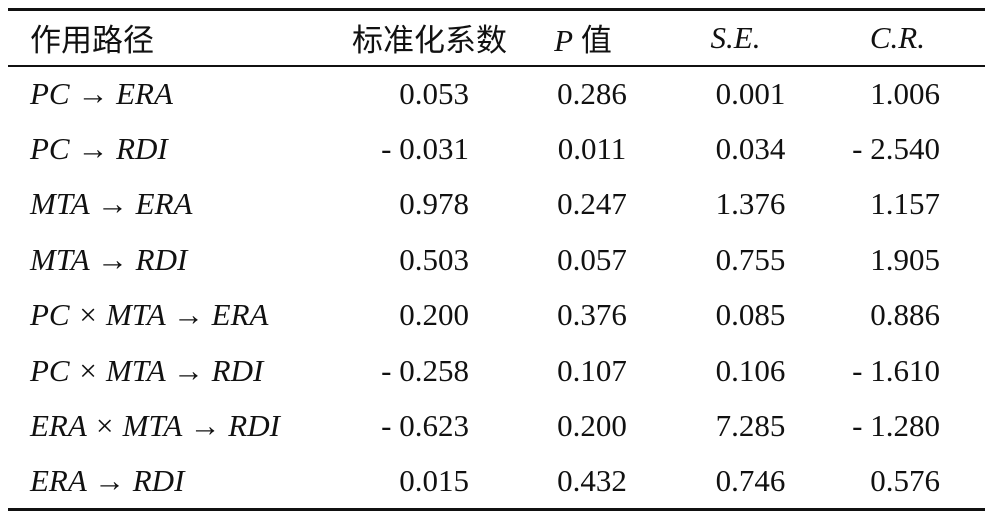 The width and height of the screenshot is (992, 512). Describe the element at coordinates (592, 370) in the screenshot. I see `cell-p: 0.107` at that location.